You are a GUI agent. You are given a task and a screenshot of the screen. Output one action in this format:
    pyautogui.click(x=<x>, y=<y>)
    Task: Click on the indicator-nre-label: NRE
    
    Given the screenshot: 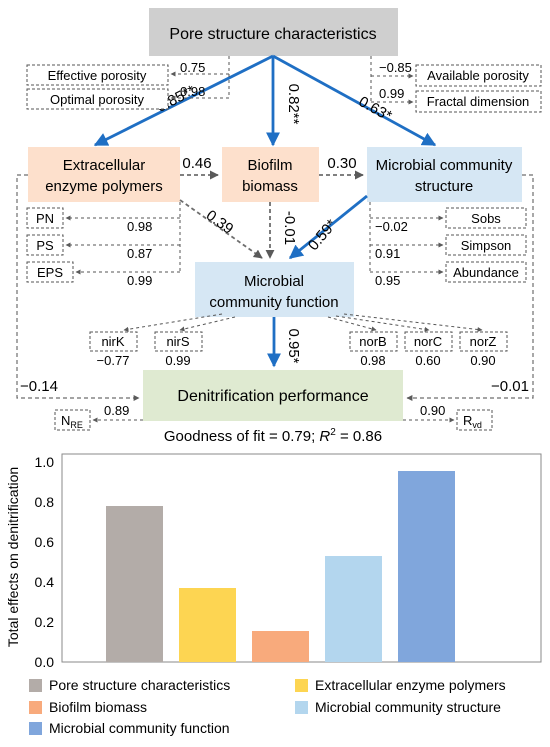 What is the action you would take?
    pyautogui.click(x=72, y=421)
    